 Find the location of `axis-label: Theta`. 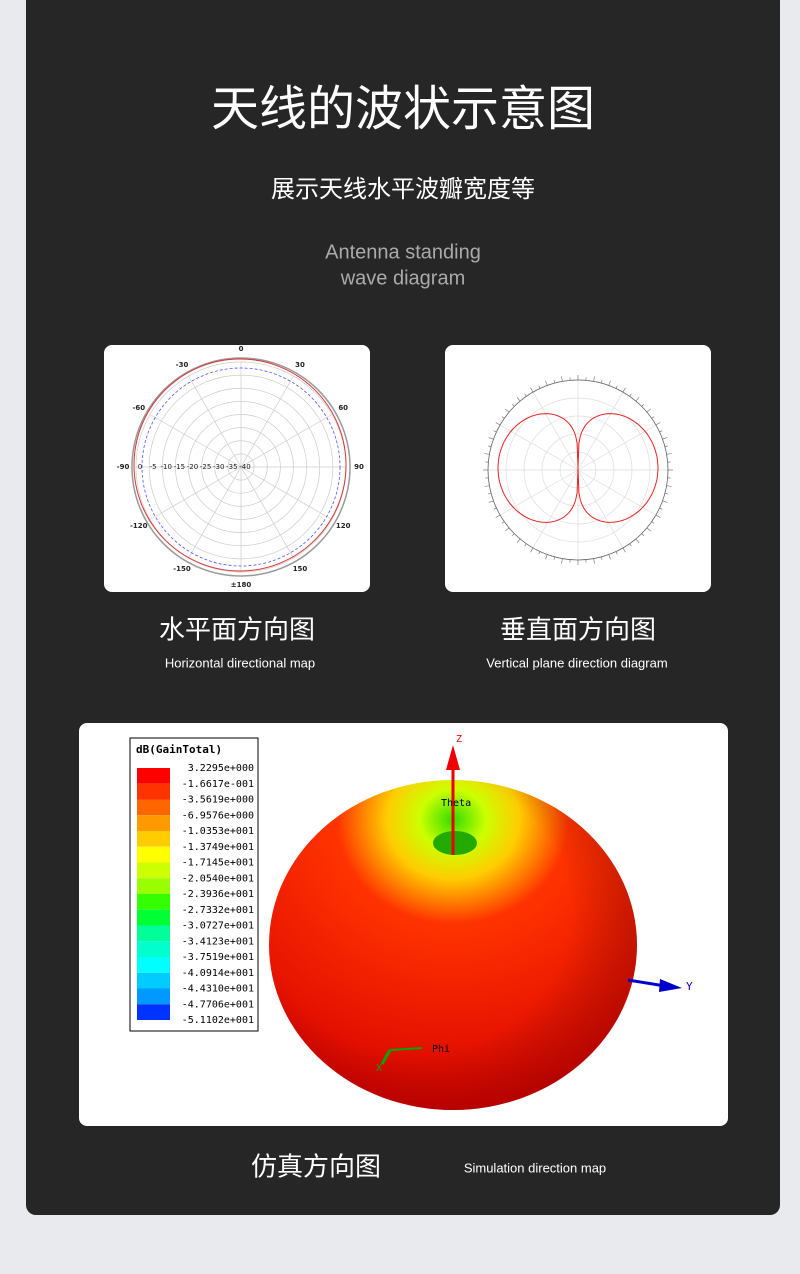

axis-label: Theta is located at coordinates (456, 803).